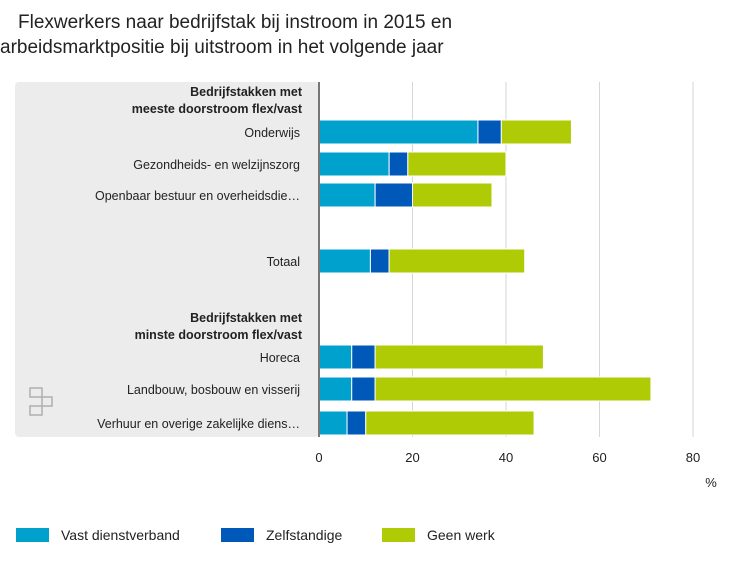 This screenshot has height=563, width=750. Describe the element at coordinates (272, 133) in the screenshot. I see `category-label: Onderwijs` at that location.